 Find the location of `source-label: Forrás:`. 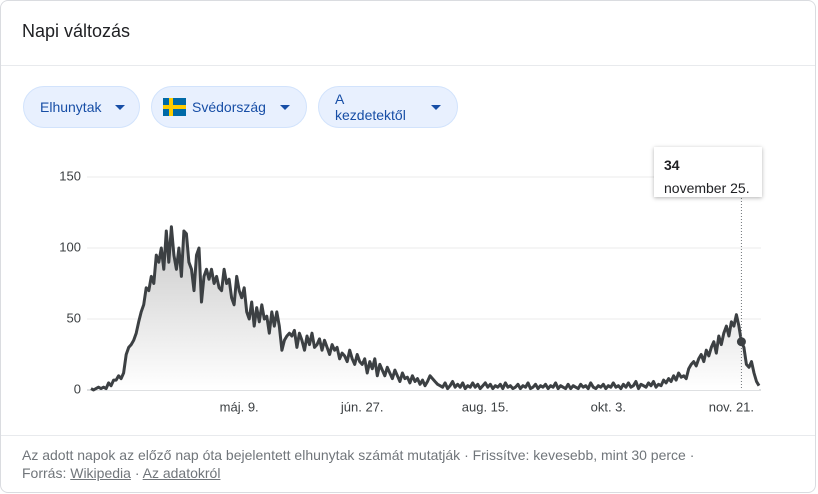

source-label: Forrás: is located at coordinates (44, 473).